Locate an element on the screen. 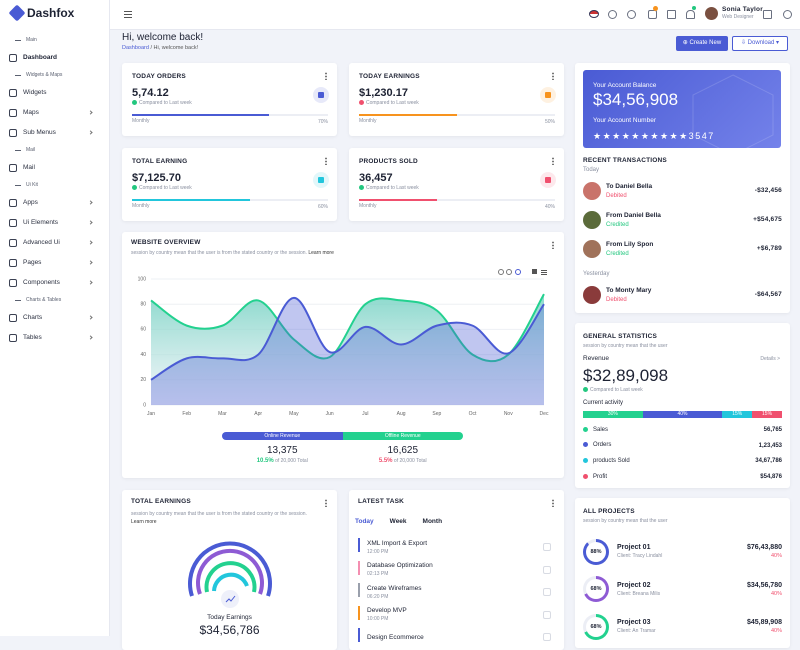 Image resolution: width=800 pixels, height=650 pixels. progress-label: 50% is located at coordinates (549, 122).